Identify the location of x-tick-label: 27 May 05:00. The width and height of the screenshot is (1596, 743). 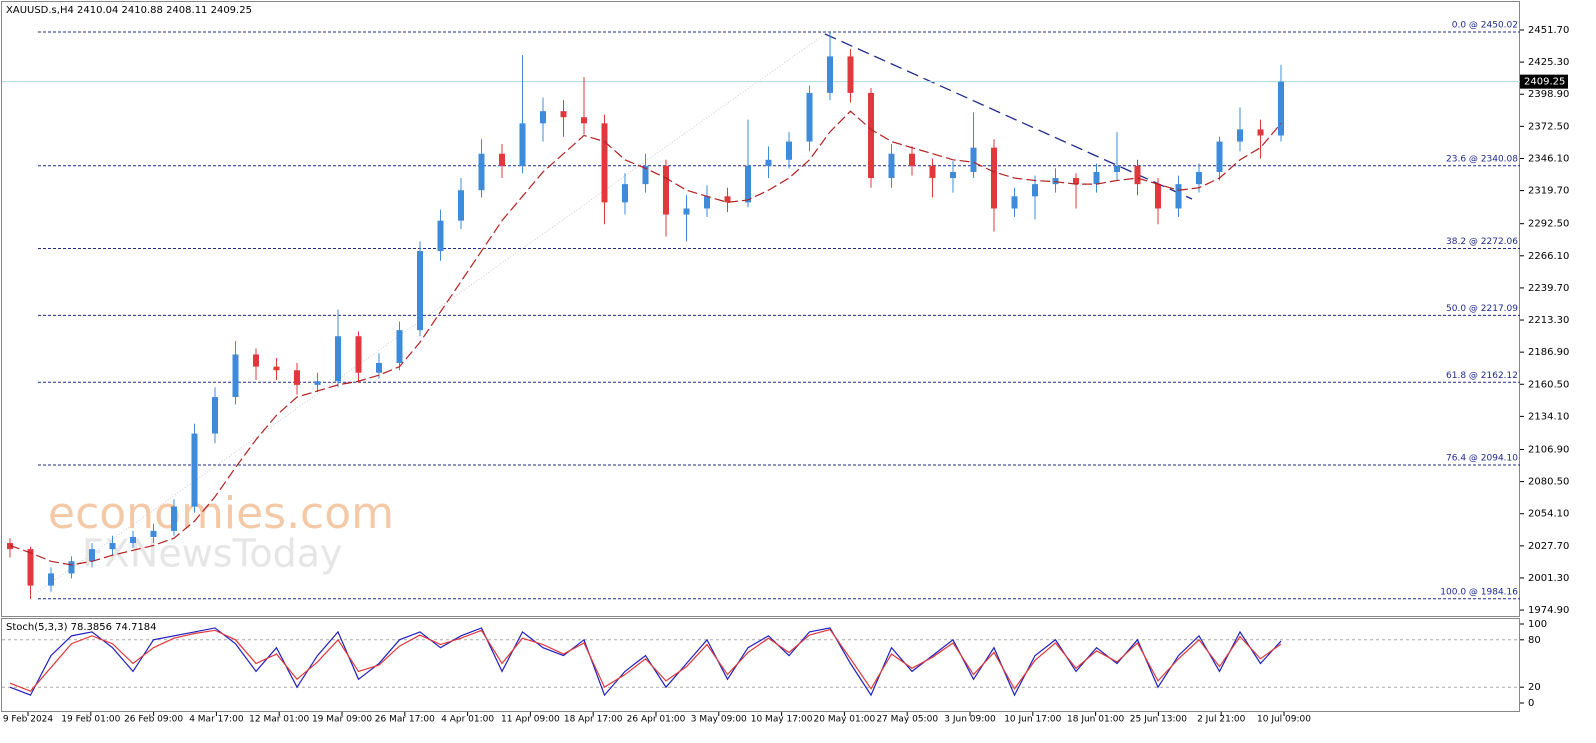
(907, 720).